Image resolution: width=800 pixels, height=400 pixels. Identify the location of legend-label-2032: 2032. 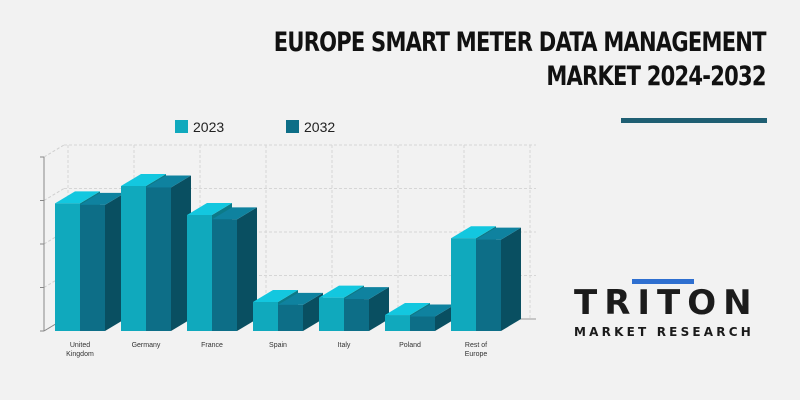
(319, 127).